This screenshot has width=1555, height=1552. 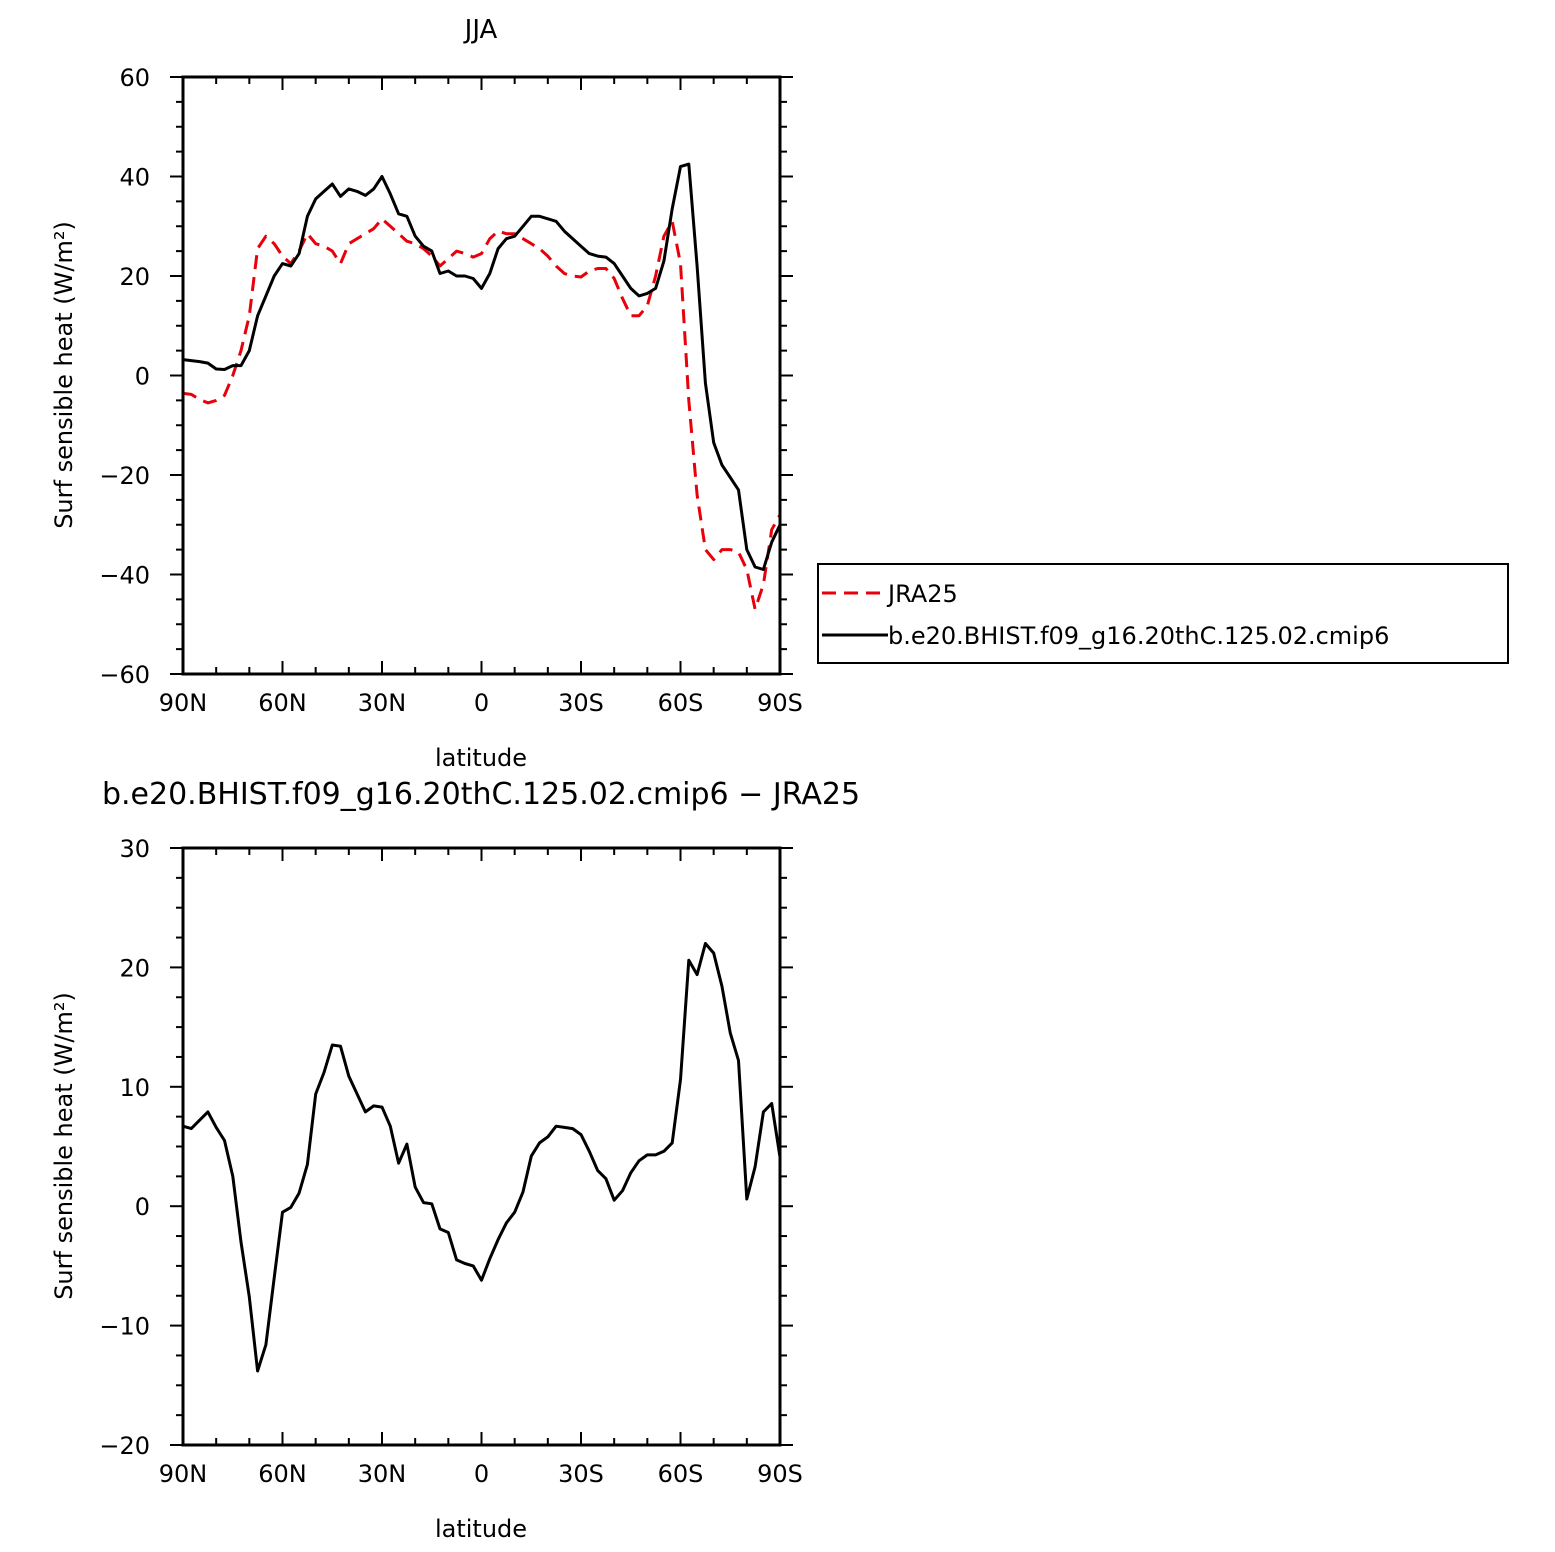 I want to click on y-tick-label: 30, so click(x=134, y=849).